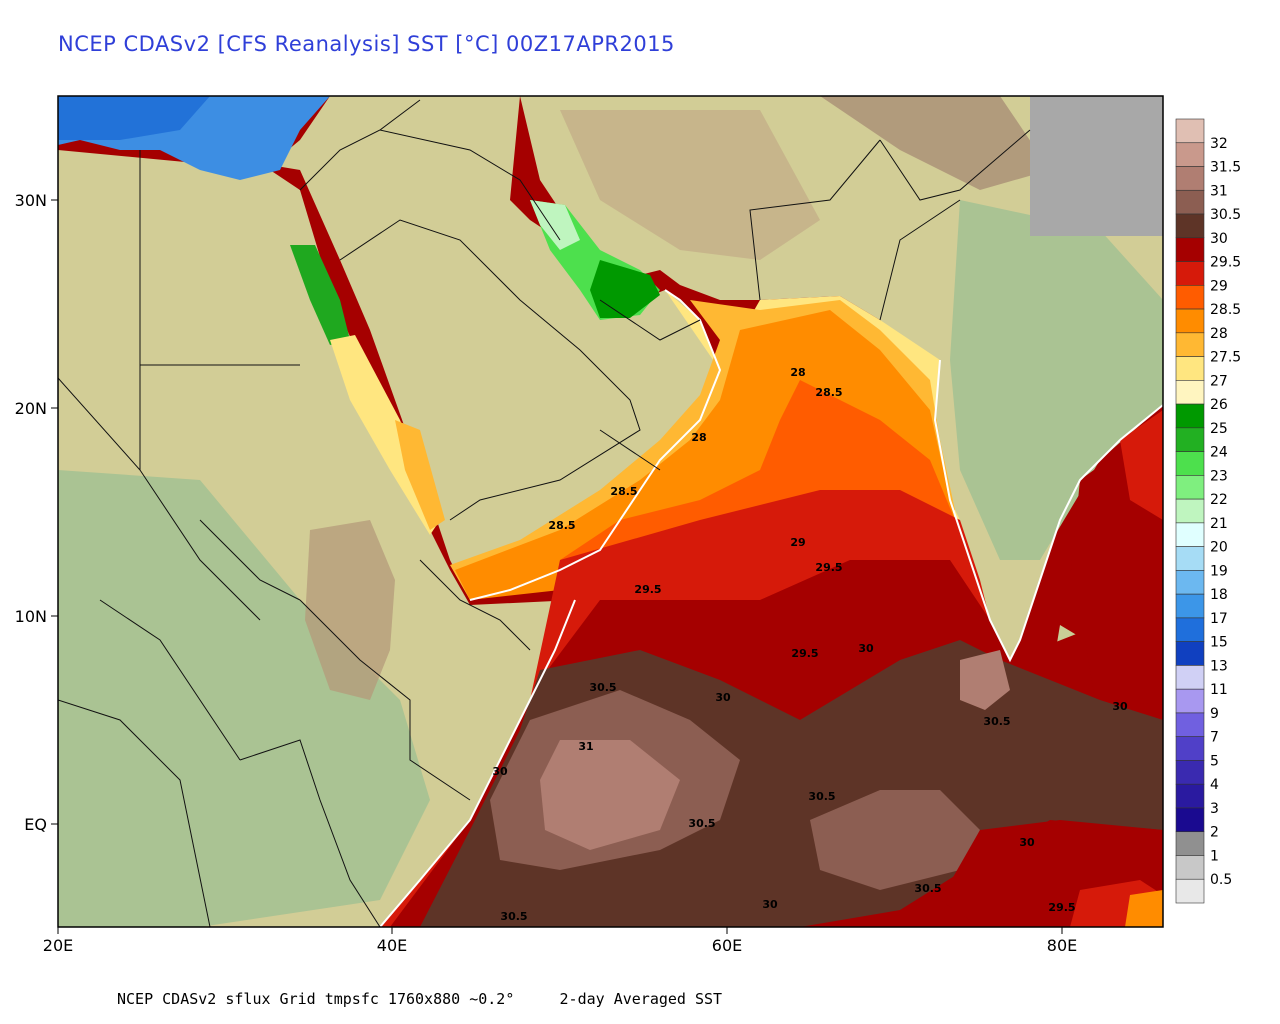  What do you see at coordinates (1219, 571) in the screenshot?
I see `colorbar-label: 19` at bounding box center [1219, 571].